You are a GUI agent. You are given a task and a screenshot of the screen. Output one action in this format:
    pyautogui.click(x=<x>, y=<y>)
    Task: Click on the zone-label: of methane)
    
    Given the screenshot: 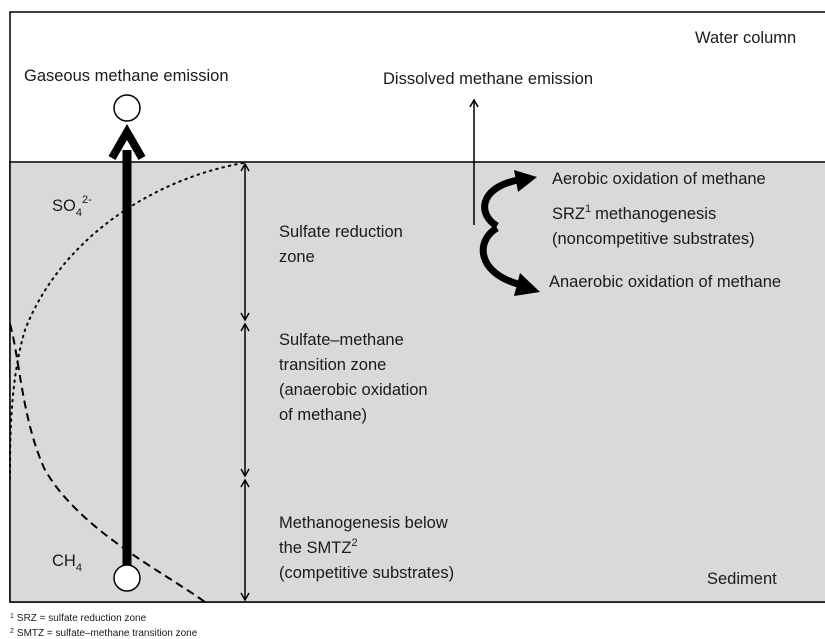 What is the action you would take?
    pyautogui.click(x=323, y=415)
    